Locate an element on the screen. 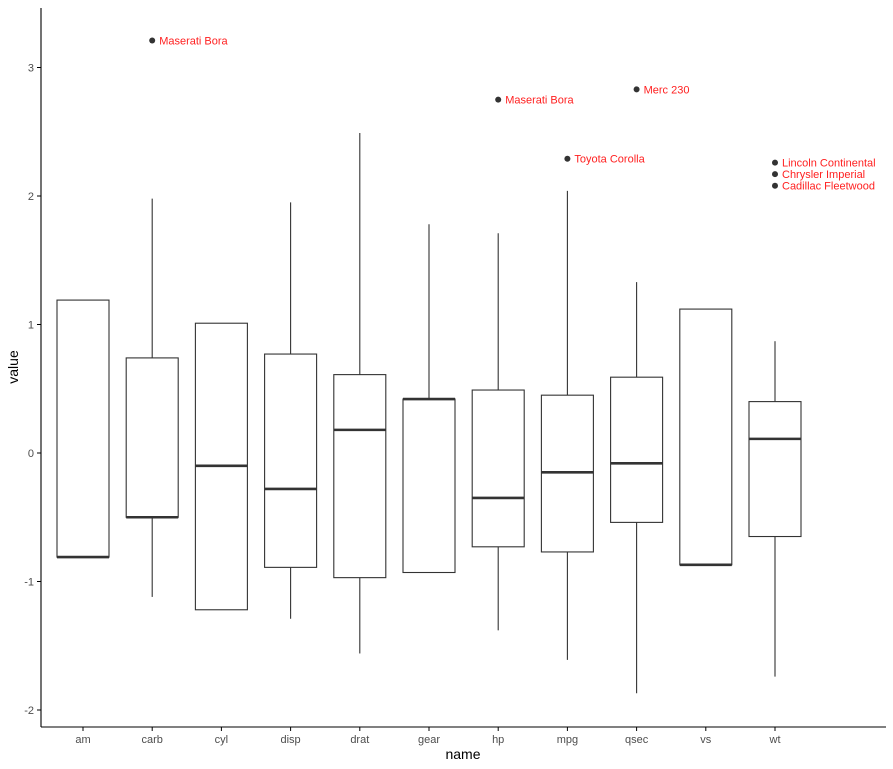  x-tick-label: vs is located at coordinates (706, 740).